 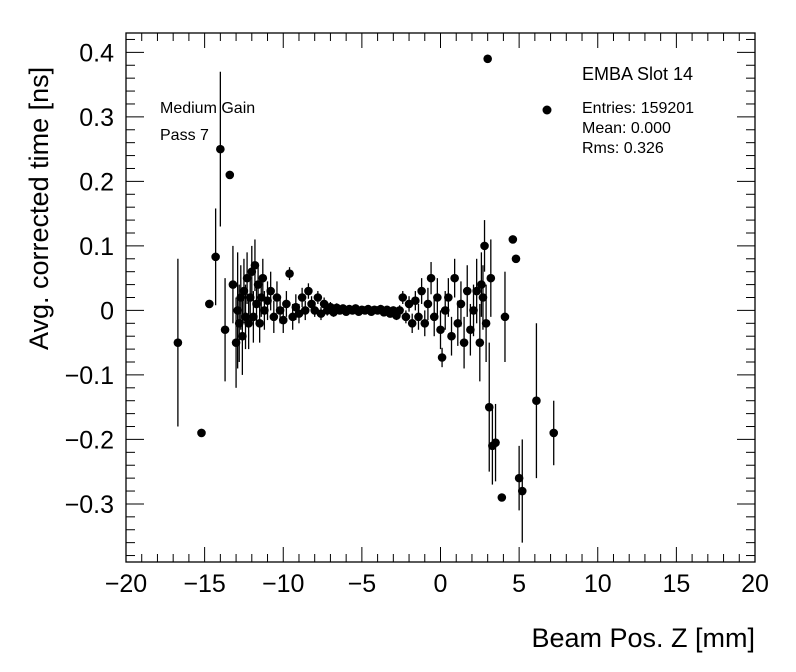 What do you see at coordinates (283, 584) in the screenshot?
I see `x-tick-label: −10` at bounding box center [283, 584].